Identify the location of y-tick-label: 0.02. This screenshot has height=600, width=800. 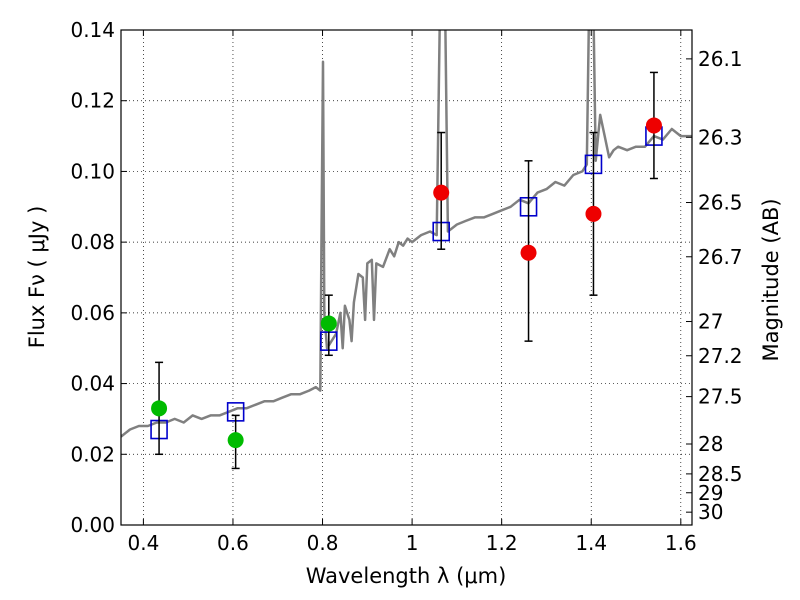
(92, 454).